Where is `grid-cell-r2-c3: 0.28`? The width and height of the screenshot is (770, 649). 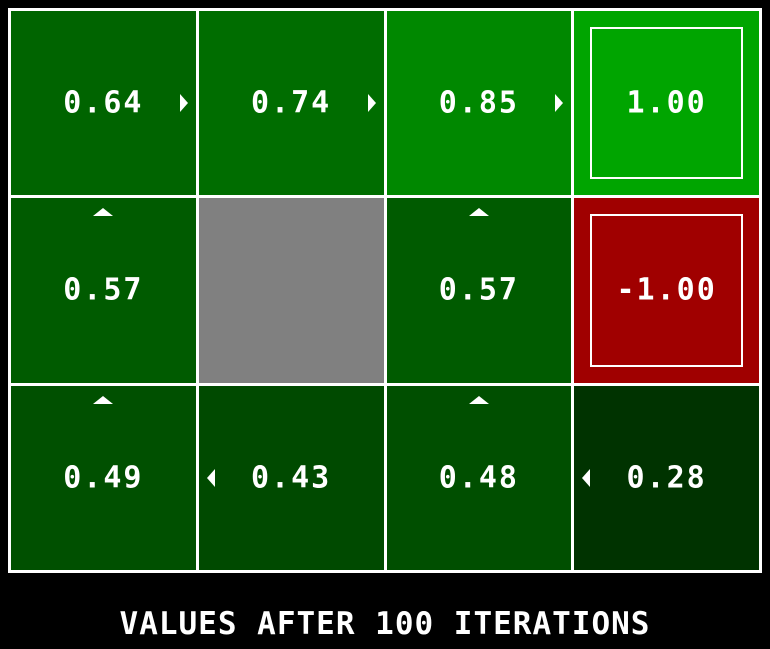
grid-cell-r2-c3: 0.28 is located at coordinates (666, 477).